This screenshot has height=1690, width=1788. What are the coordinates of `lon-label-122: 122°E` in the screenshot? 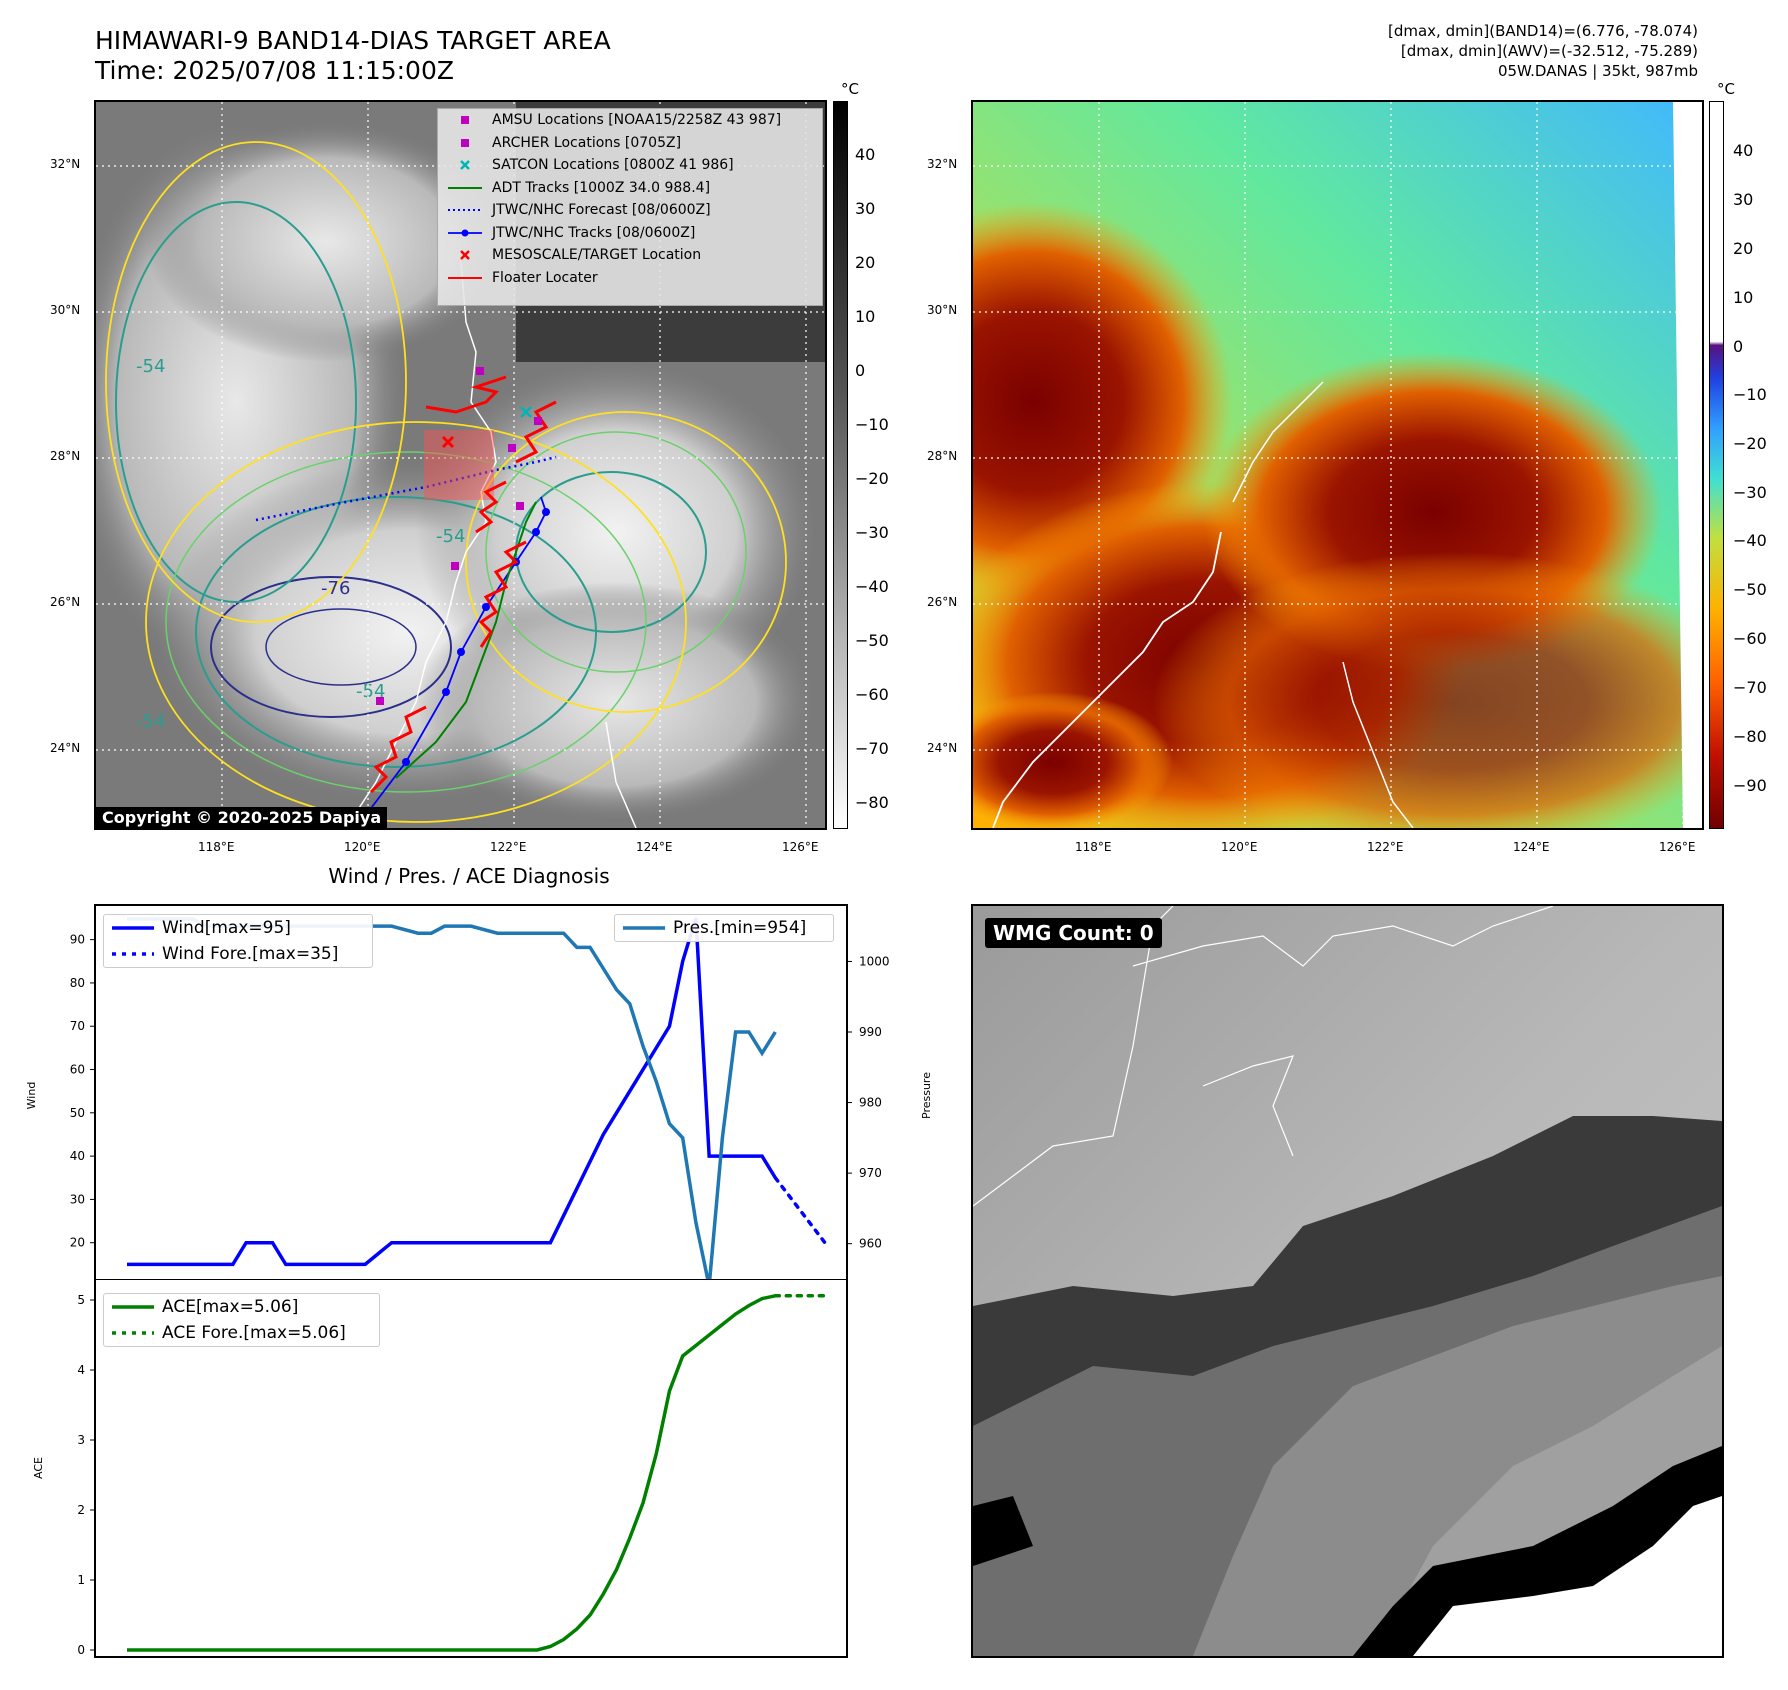 It's located at (508, 847).